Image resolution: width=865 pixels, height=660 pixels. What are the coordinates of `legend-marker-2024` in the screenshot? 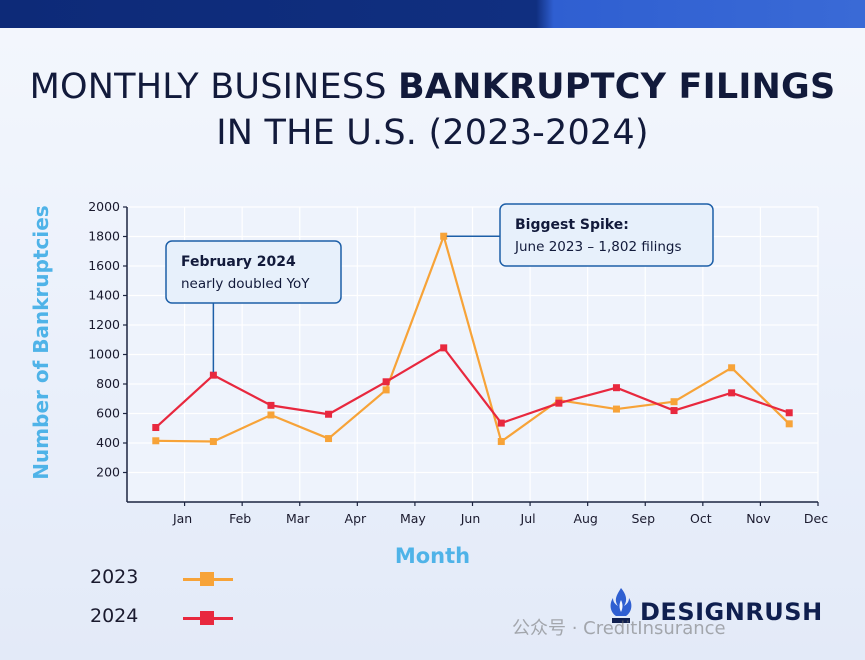 It's located at (207, 618).